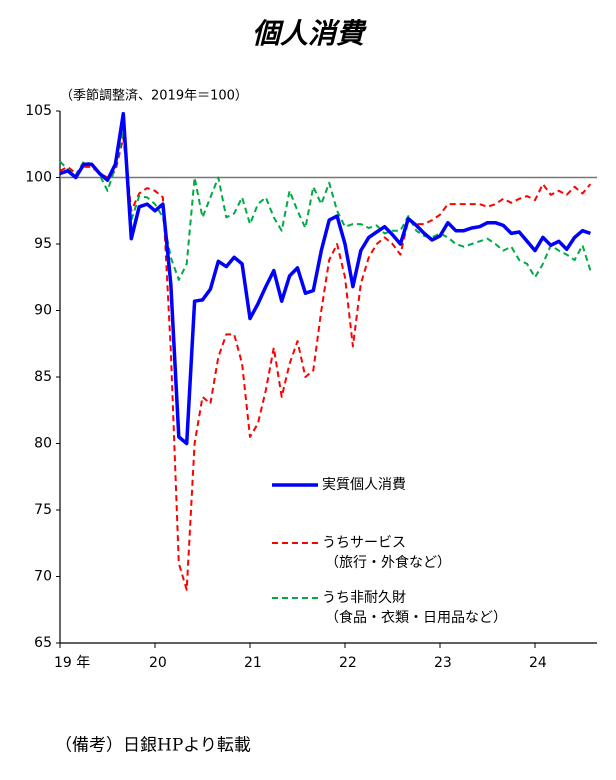 This screenshot has width=616, height=780. What do you see at coordinates (309, 33) in the screenshot?
I see `chart-title: 個人消費` at bounding box center [309, 33].